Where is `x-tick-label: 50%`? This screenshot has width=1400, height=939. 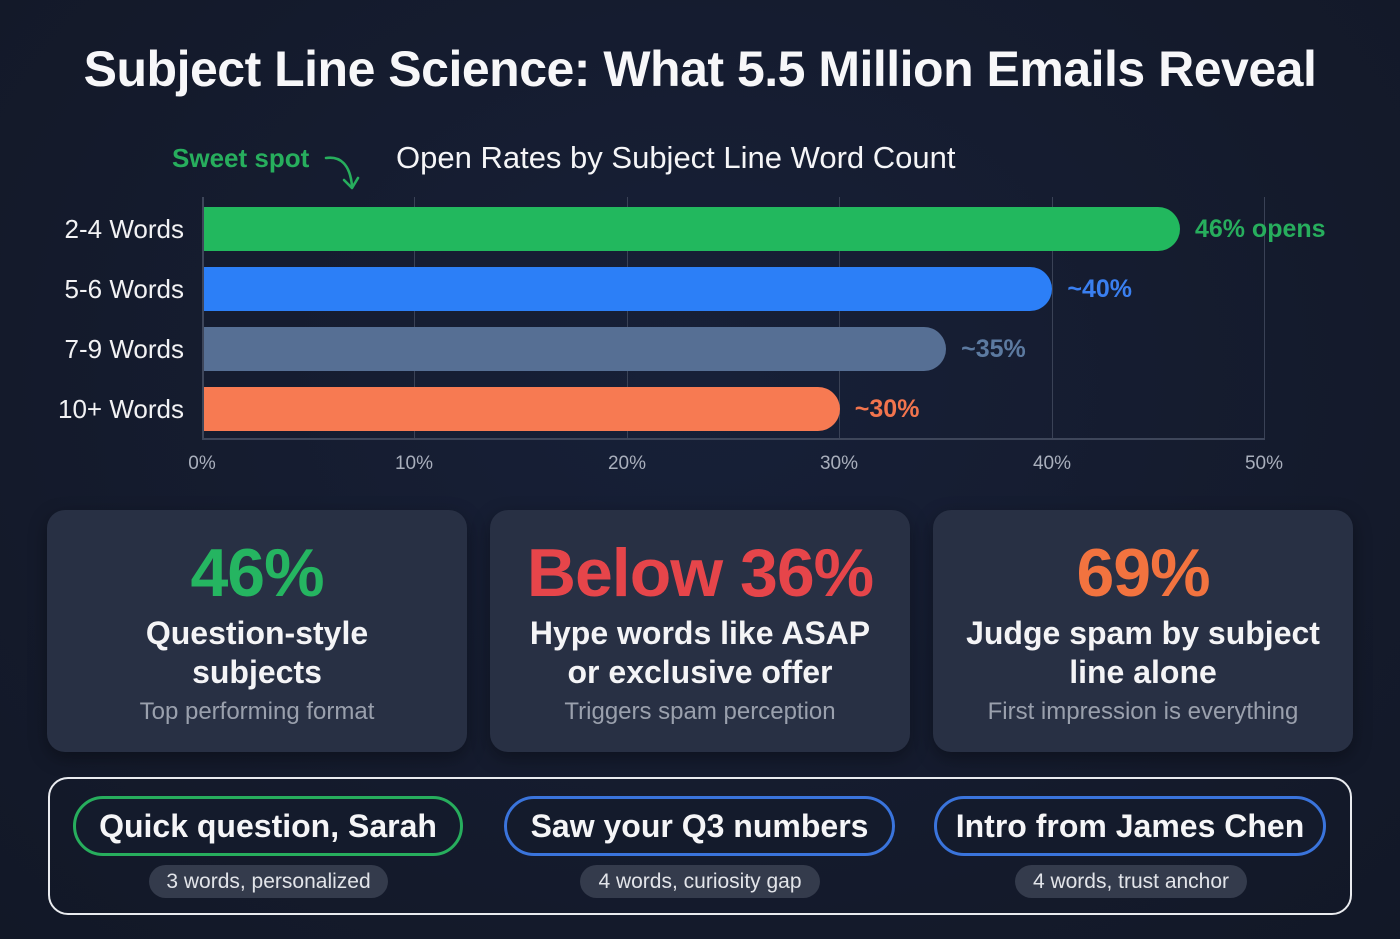
x-tick-label: 50% is located at coordinates (1264, 463).